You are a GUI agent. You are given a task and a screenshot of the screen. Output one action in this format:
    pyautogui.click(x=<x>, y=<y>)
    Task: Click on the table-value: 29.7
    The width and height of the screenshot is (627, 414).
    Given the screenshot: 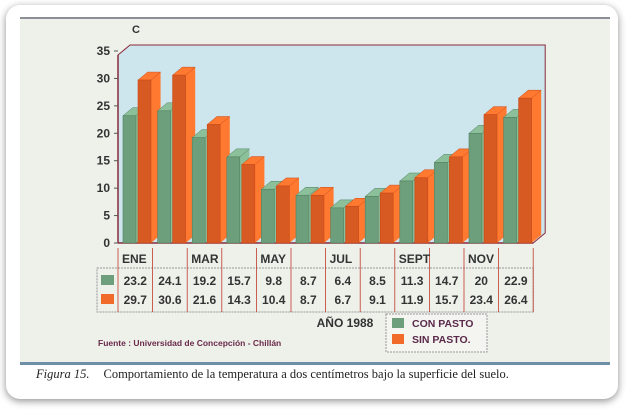 What is the action you would take?
    pyautogui.click(x=136, y=300)
    